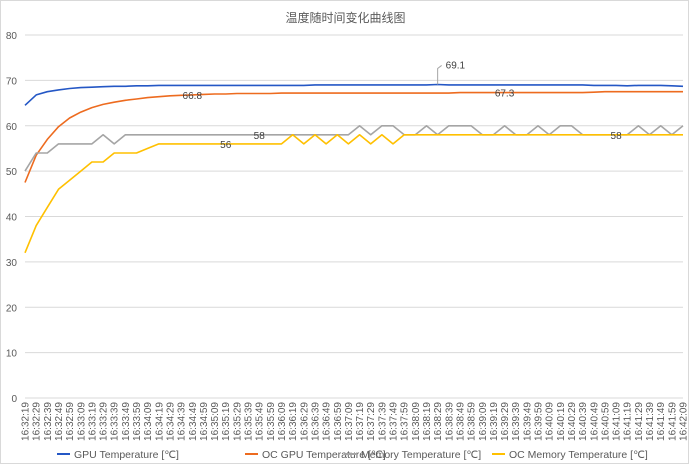 Image resolution: width=689 pixels, height=464 pixels. What do you see at coordinates (483, 421) in the screenshot?
I see `x-tick-label: 16:39:09` at bounding box center [483, 421].